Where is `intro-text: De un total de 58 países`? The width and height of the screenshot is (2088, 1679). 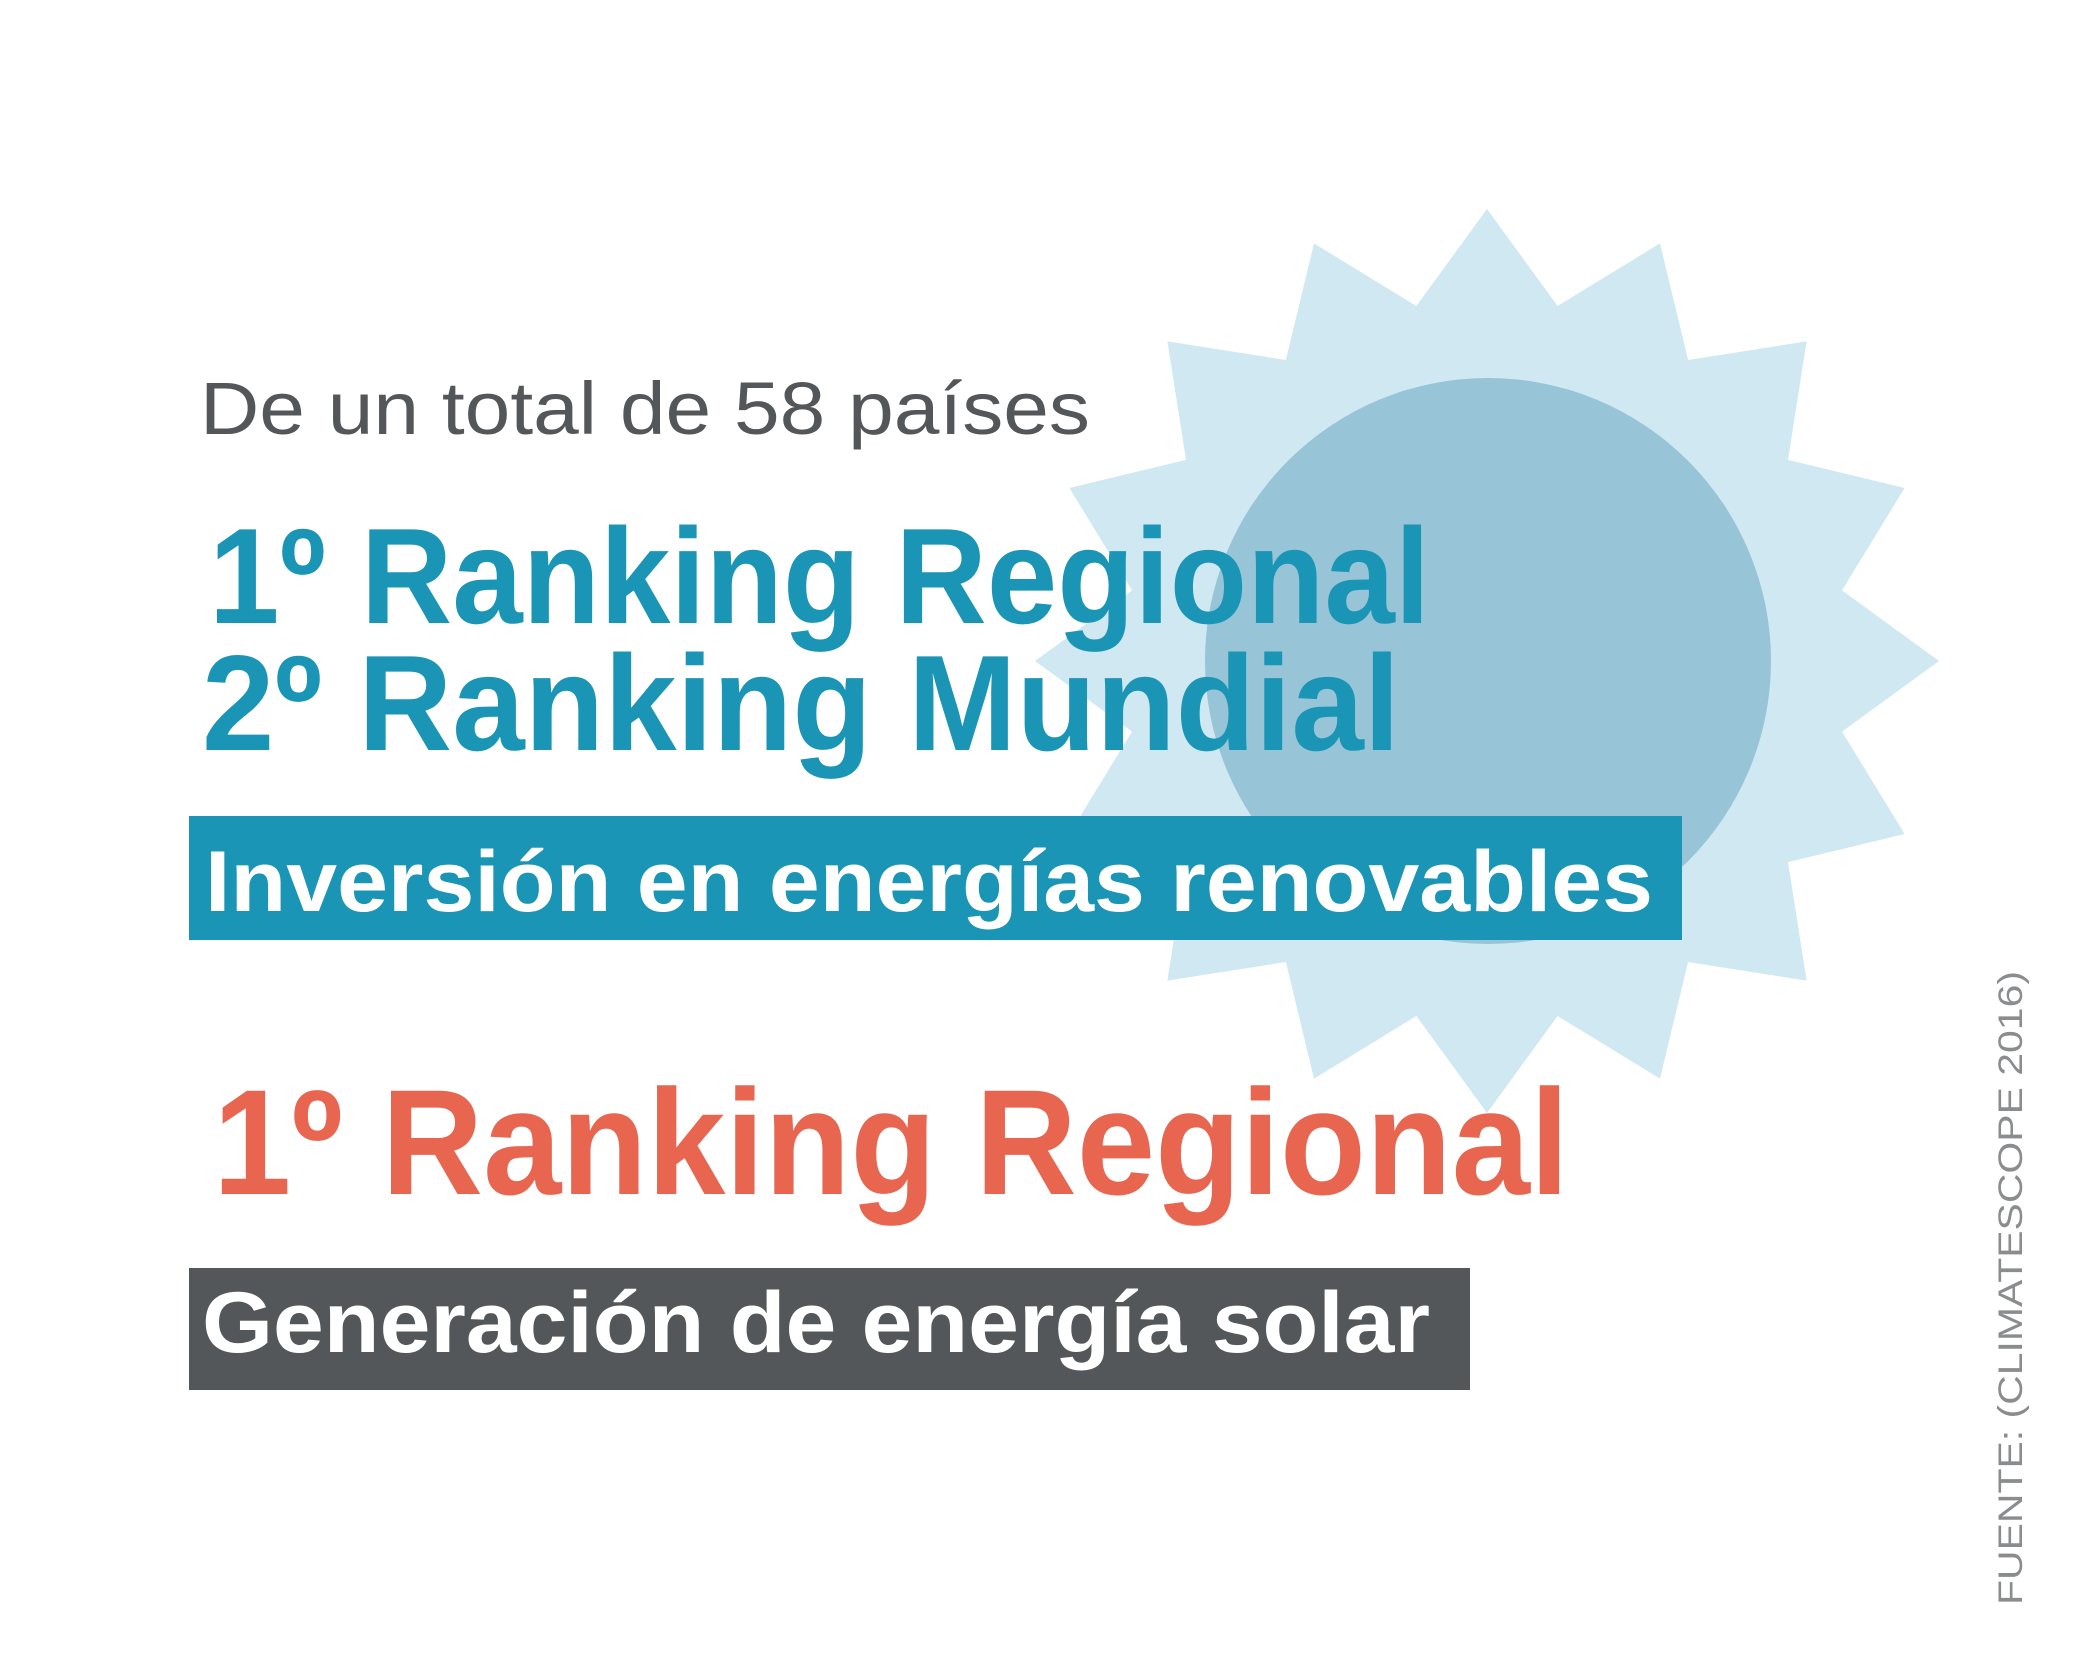
intro-text: De un total de 58 países is located at coordinates (645, 408).